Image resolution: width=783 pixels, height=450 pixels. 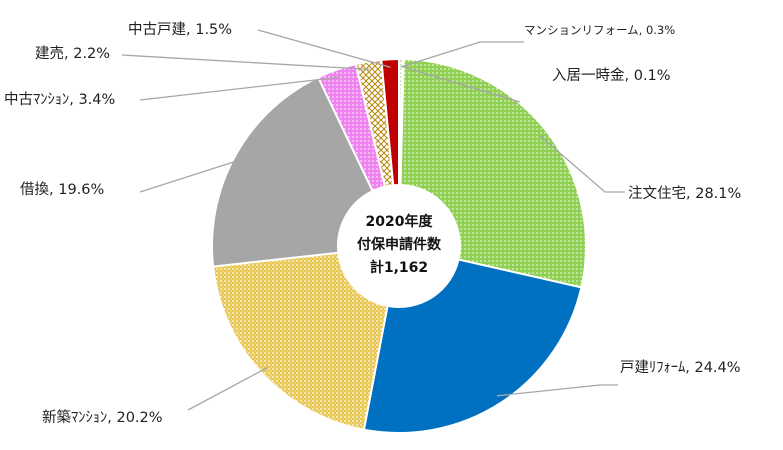 What do you see at coordinates (680, 367) in the screenshot?
I see `slice-label-4: 戸建ﾘﾌｫｰﾑ, 24.4%` at bounding box center [680, 367].